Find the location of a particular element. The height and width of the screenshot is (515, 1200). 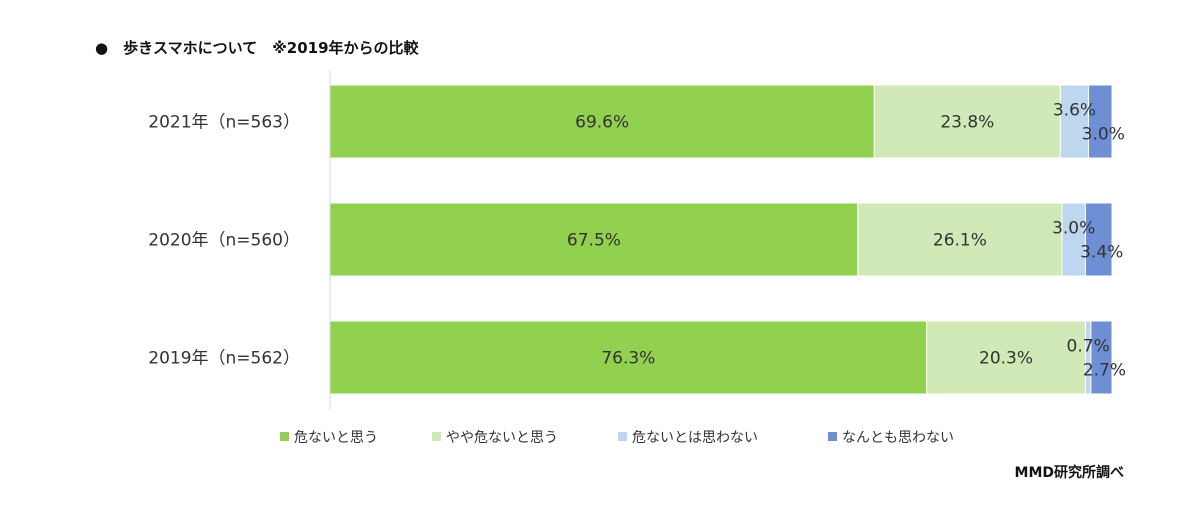

data-label: 3.4% is located at coordinates (1101, 253).